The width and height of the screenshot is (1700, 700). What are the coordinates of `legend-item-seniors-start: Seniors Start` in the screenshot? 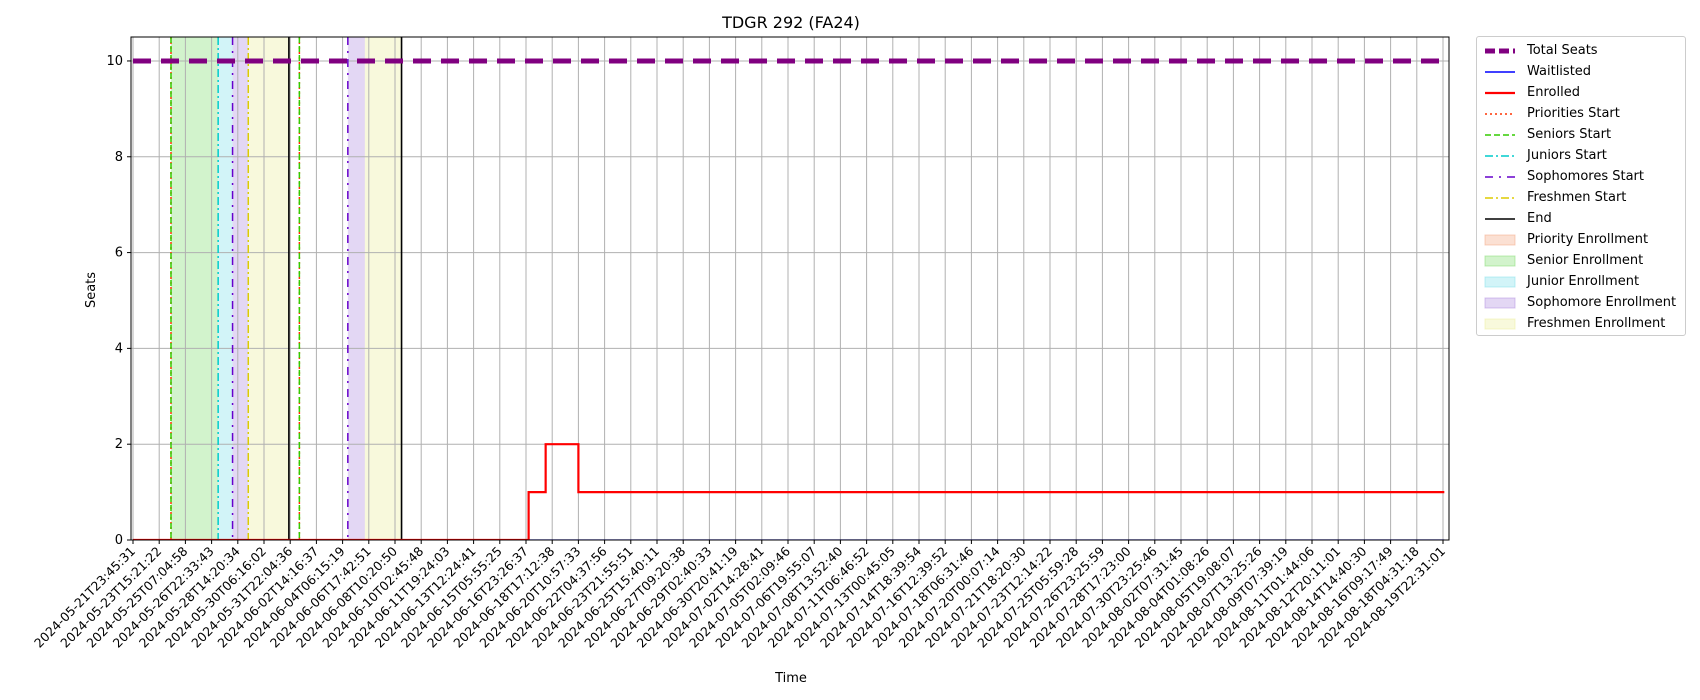 It's located at (1581, 134).